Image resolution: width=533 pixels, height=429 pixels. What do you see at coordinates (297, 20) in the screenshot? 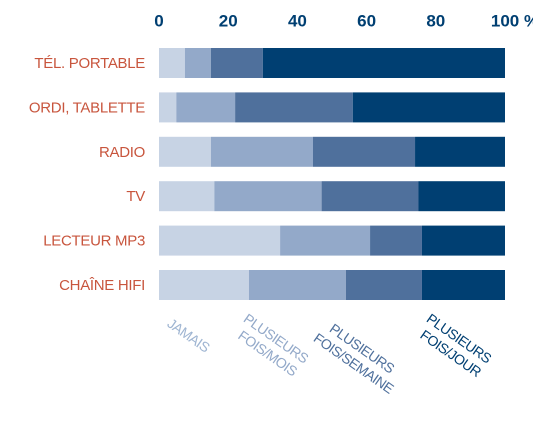
I see `x-tick-label: 40` at bounding box center [297, 20].